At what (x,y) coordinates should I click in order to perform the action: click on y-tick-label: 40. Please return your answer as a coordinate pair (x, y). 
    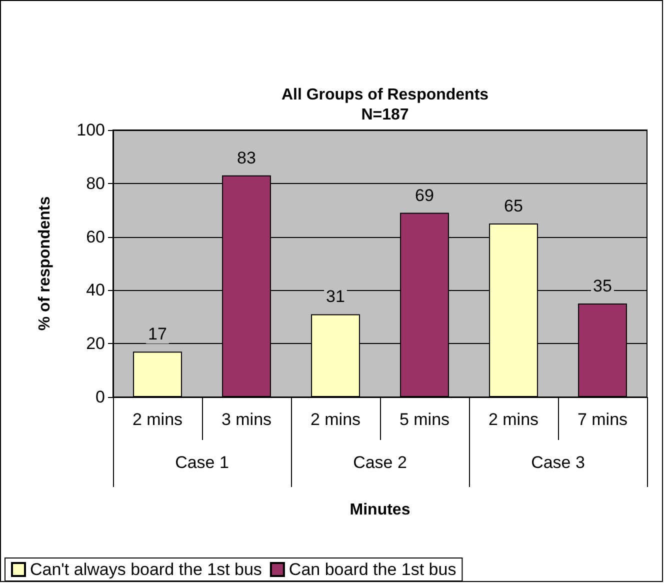
    Looking at the image, I should click on (95, 290).